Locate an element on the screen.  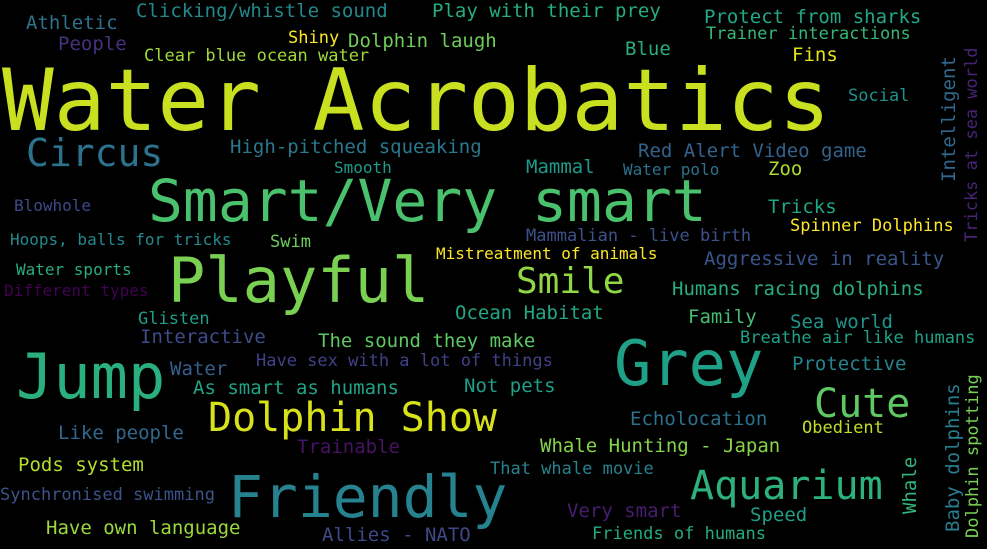
word-as-smart-as-humans: As smart as humans is located at coordinates (296, 388).